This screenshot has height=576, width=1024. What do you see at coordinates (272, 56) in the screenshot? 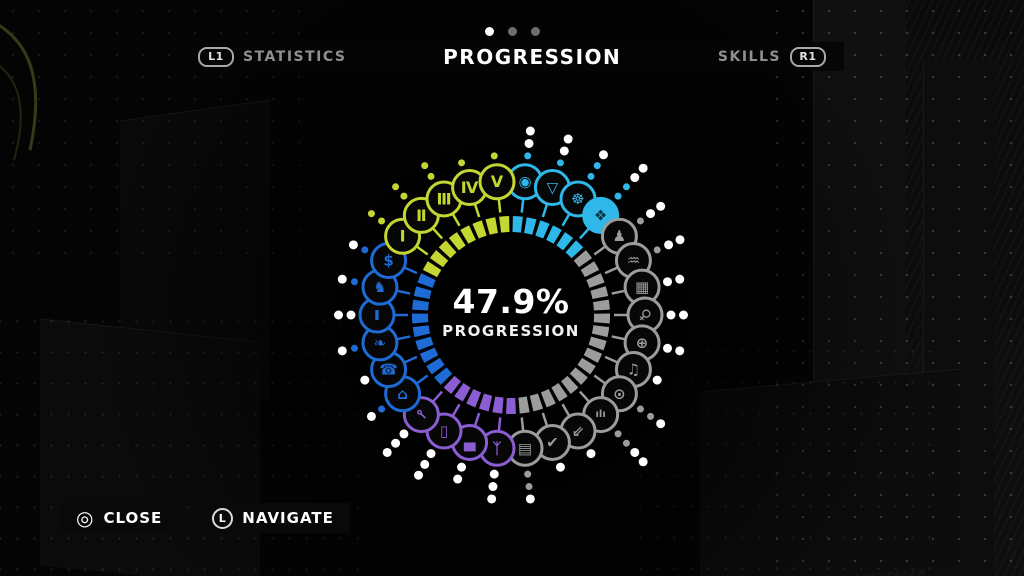
I see `tab-statistics: L1 STATISTICS` at bounding box center [272, 56].